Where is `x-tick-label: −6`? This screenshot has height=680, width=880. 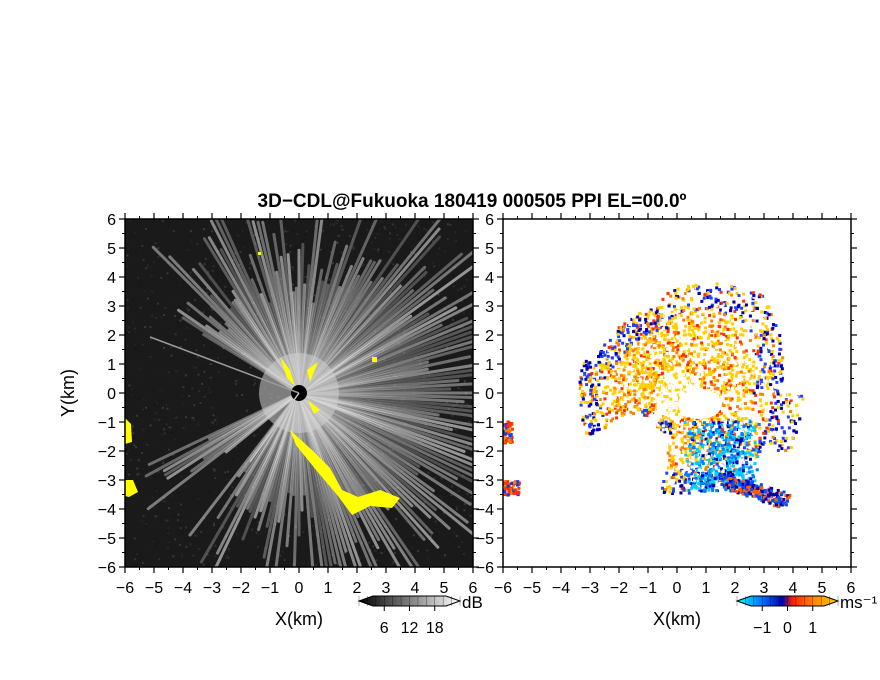
x-tick-label: −6 is located at coordinates (125, 588).